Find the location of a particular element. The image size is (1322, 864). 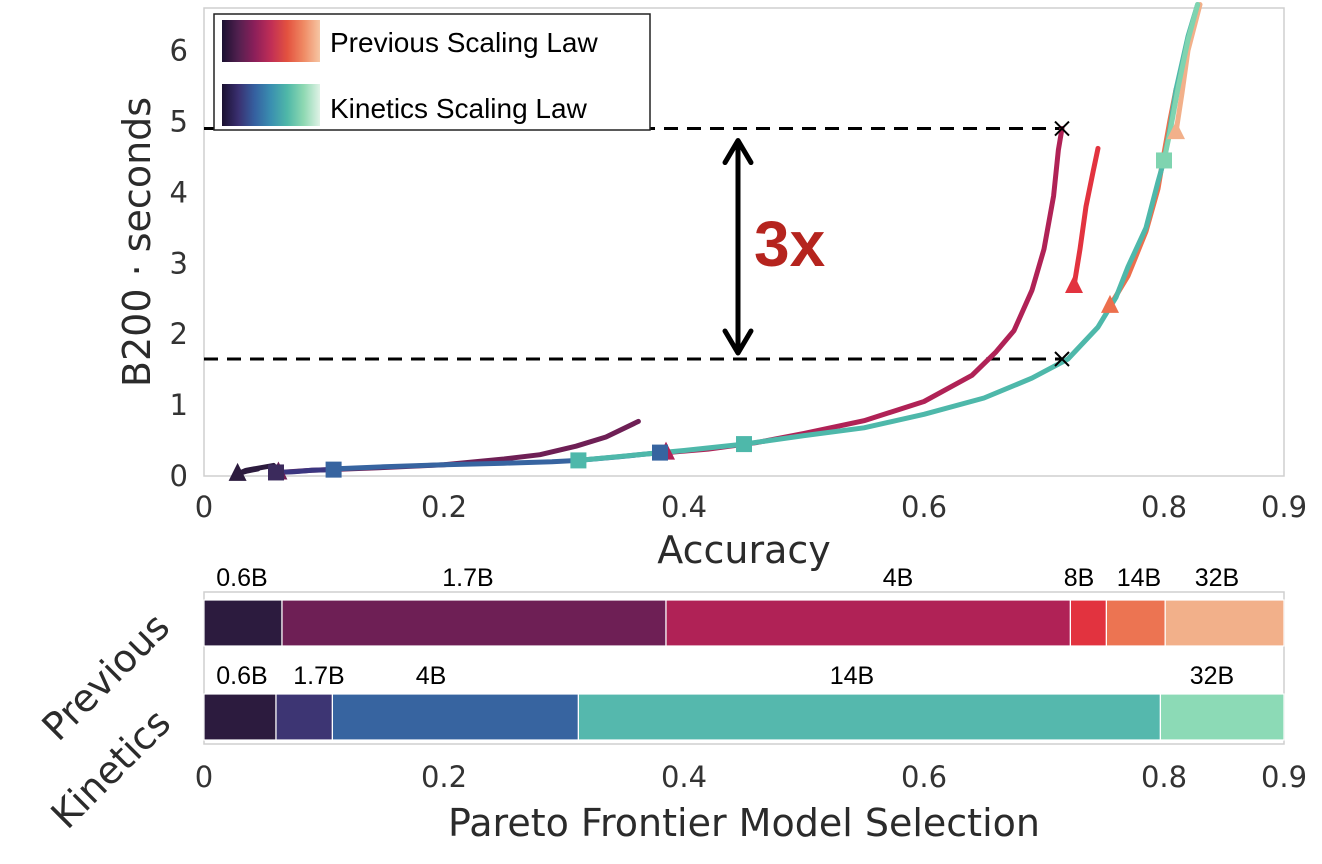

segment-previous-1-7b is located at coordinates (474, 623).